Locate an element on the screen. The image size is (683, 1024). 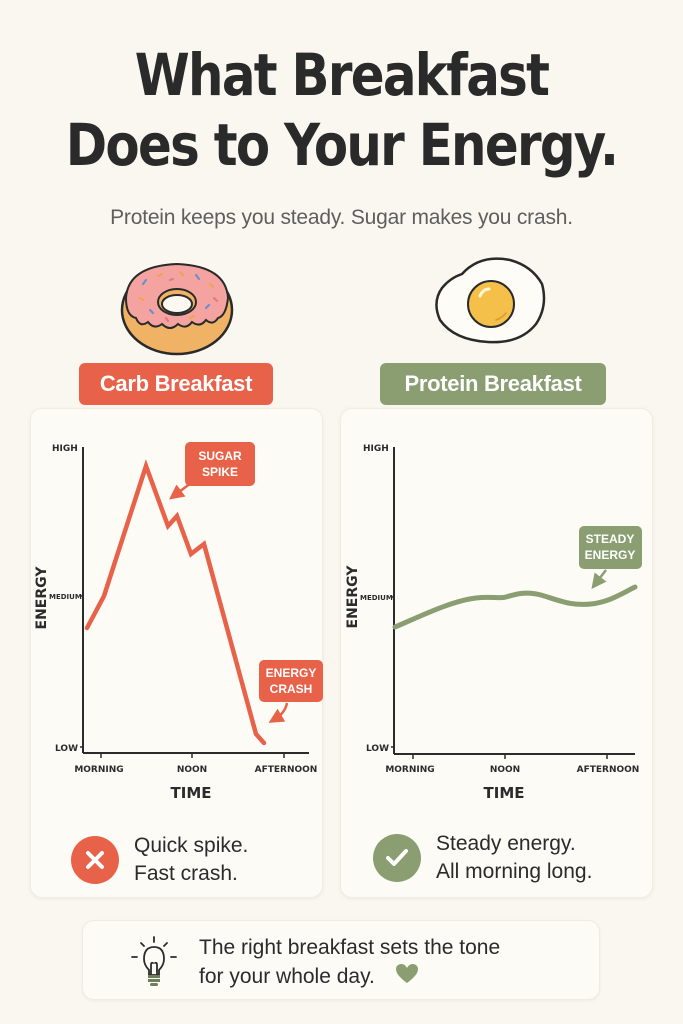
crash-arrow-icon is located at coordinates (278, 712).